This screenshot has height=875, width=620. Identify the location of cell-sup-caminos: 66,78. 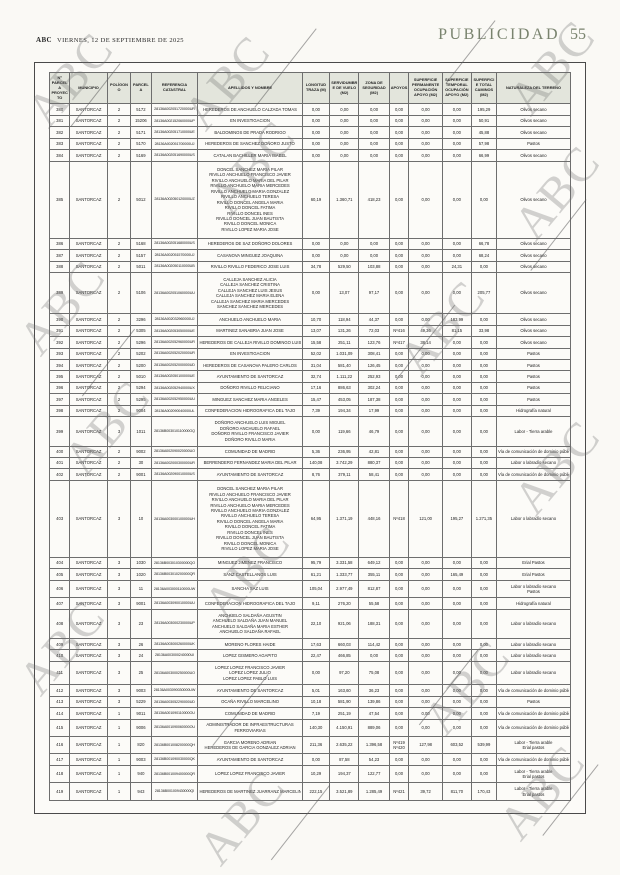
(483, 244).